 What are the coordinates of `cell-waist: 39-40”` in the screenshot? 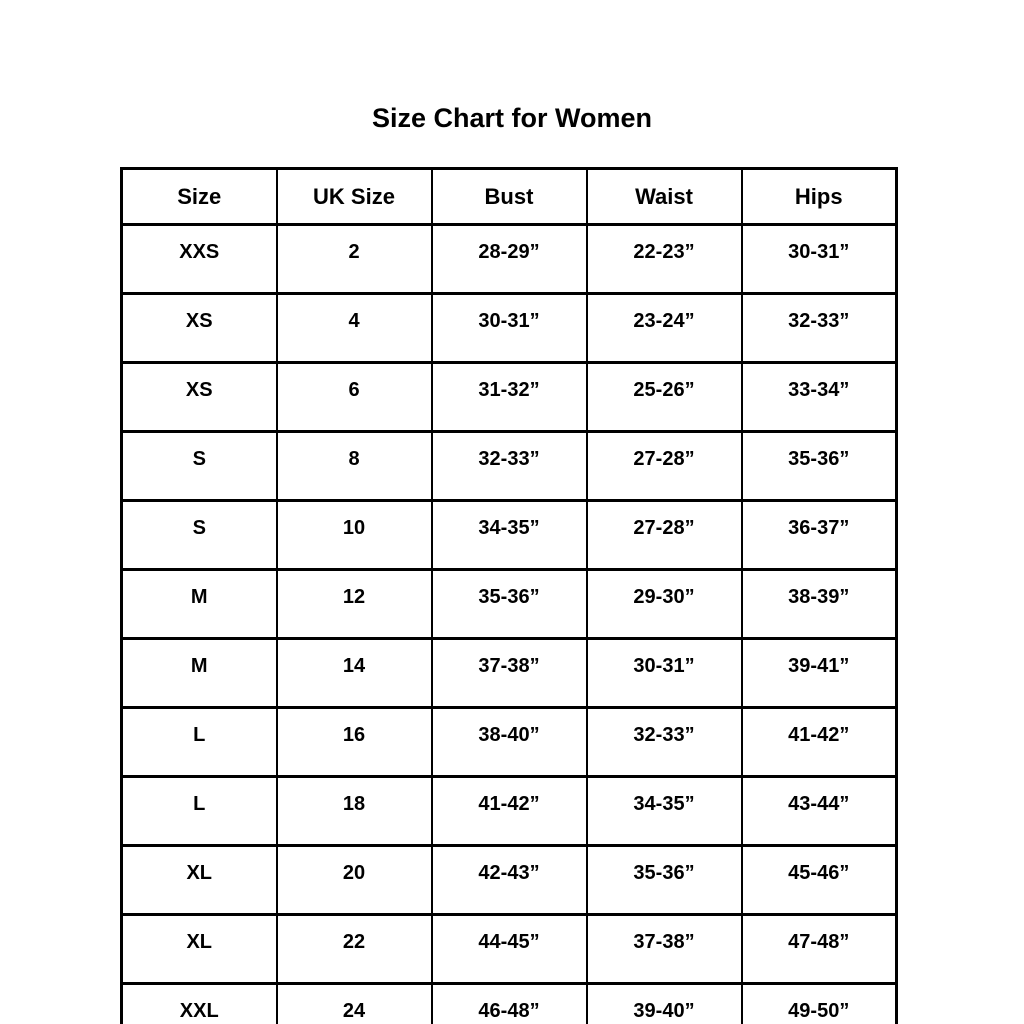 It's located at (664, 1003).